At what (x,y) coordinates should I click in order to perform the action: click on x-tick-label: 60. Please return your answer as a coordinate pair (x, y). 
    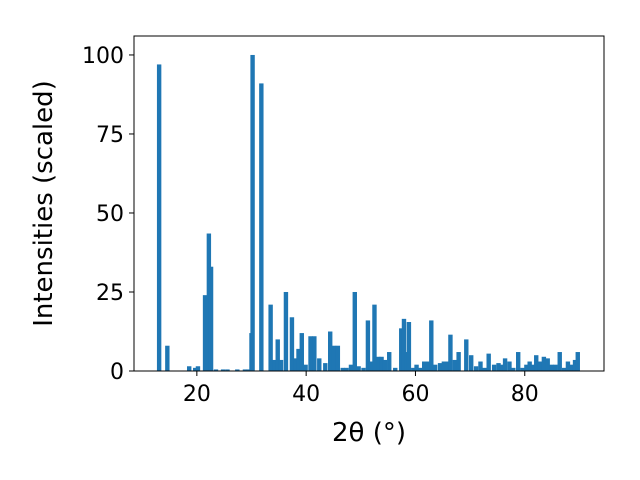
    Looking at the image, I should click on (415, 394).